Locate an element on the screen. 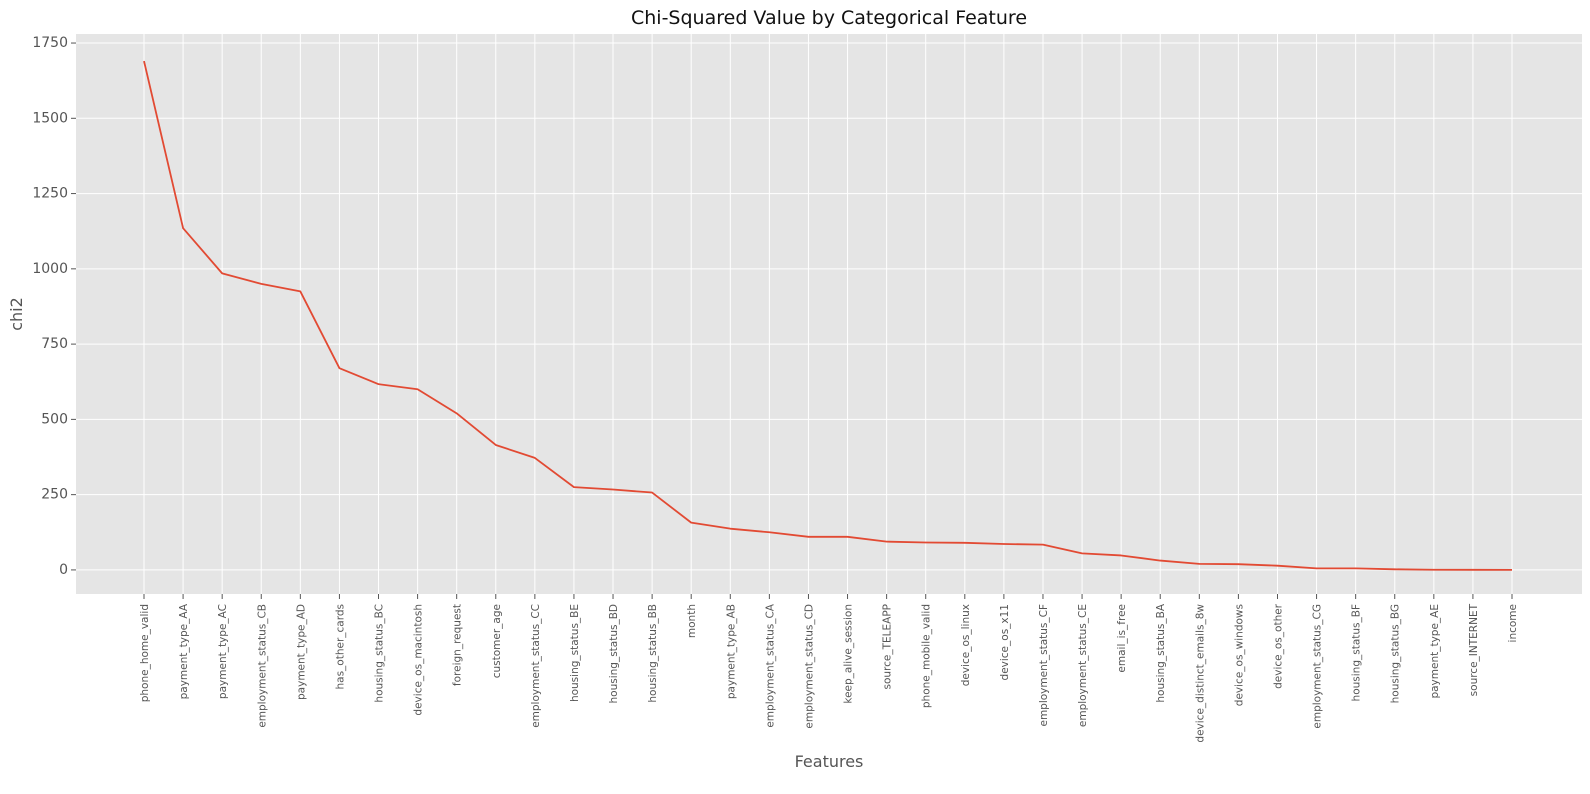 This screenshot has width=1590, height=794. x-tick-label: source_TELEAPP is located at coordinates (888, 647).